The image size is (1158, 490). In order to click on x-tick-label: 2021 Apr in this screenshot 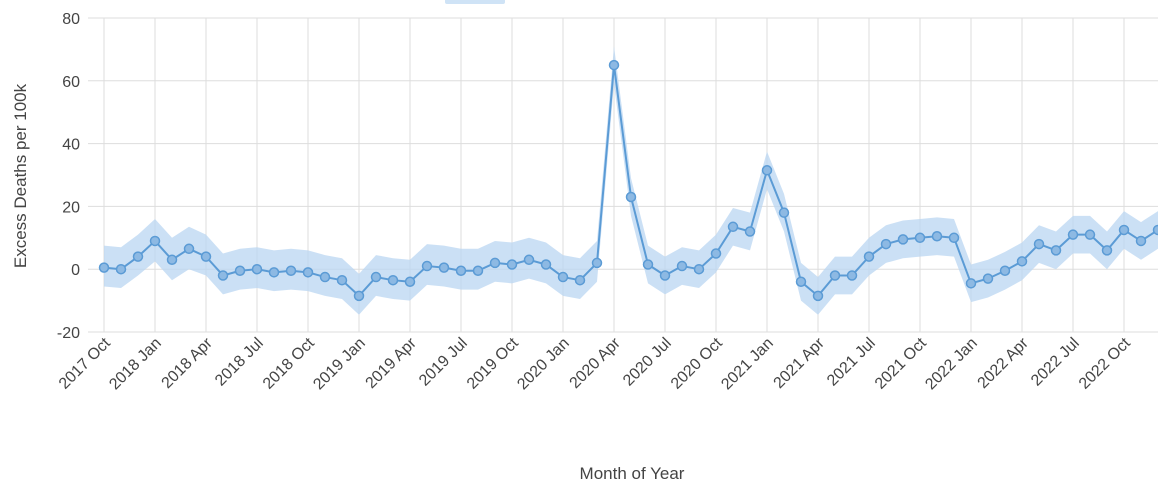, I will do `click(800, 363)`.